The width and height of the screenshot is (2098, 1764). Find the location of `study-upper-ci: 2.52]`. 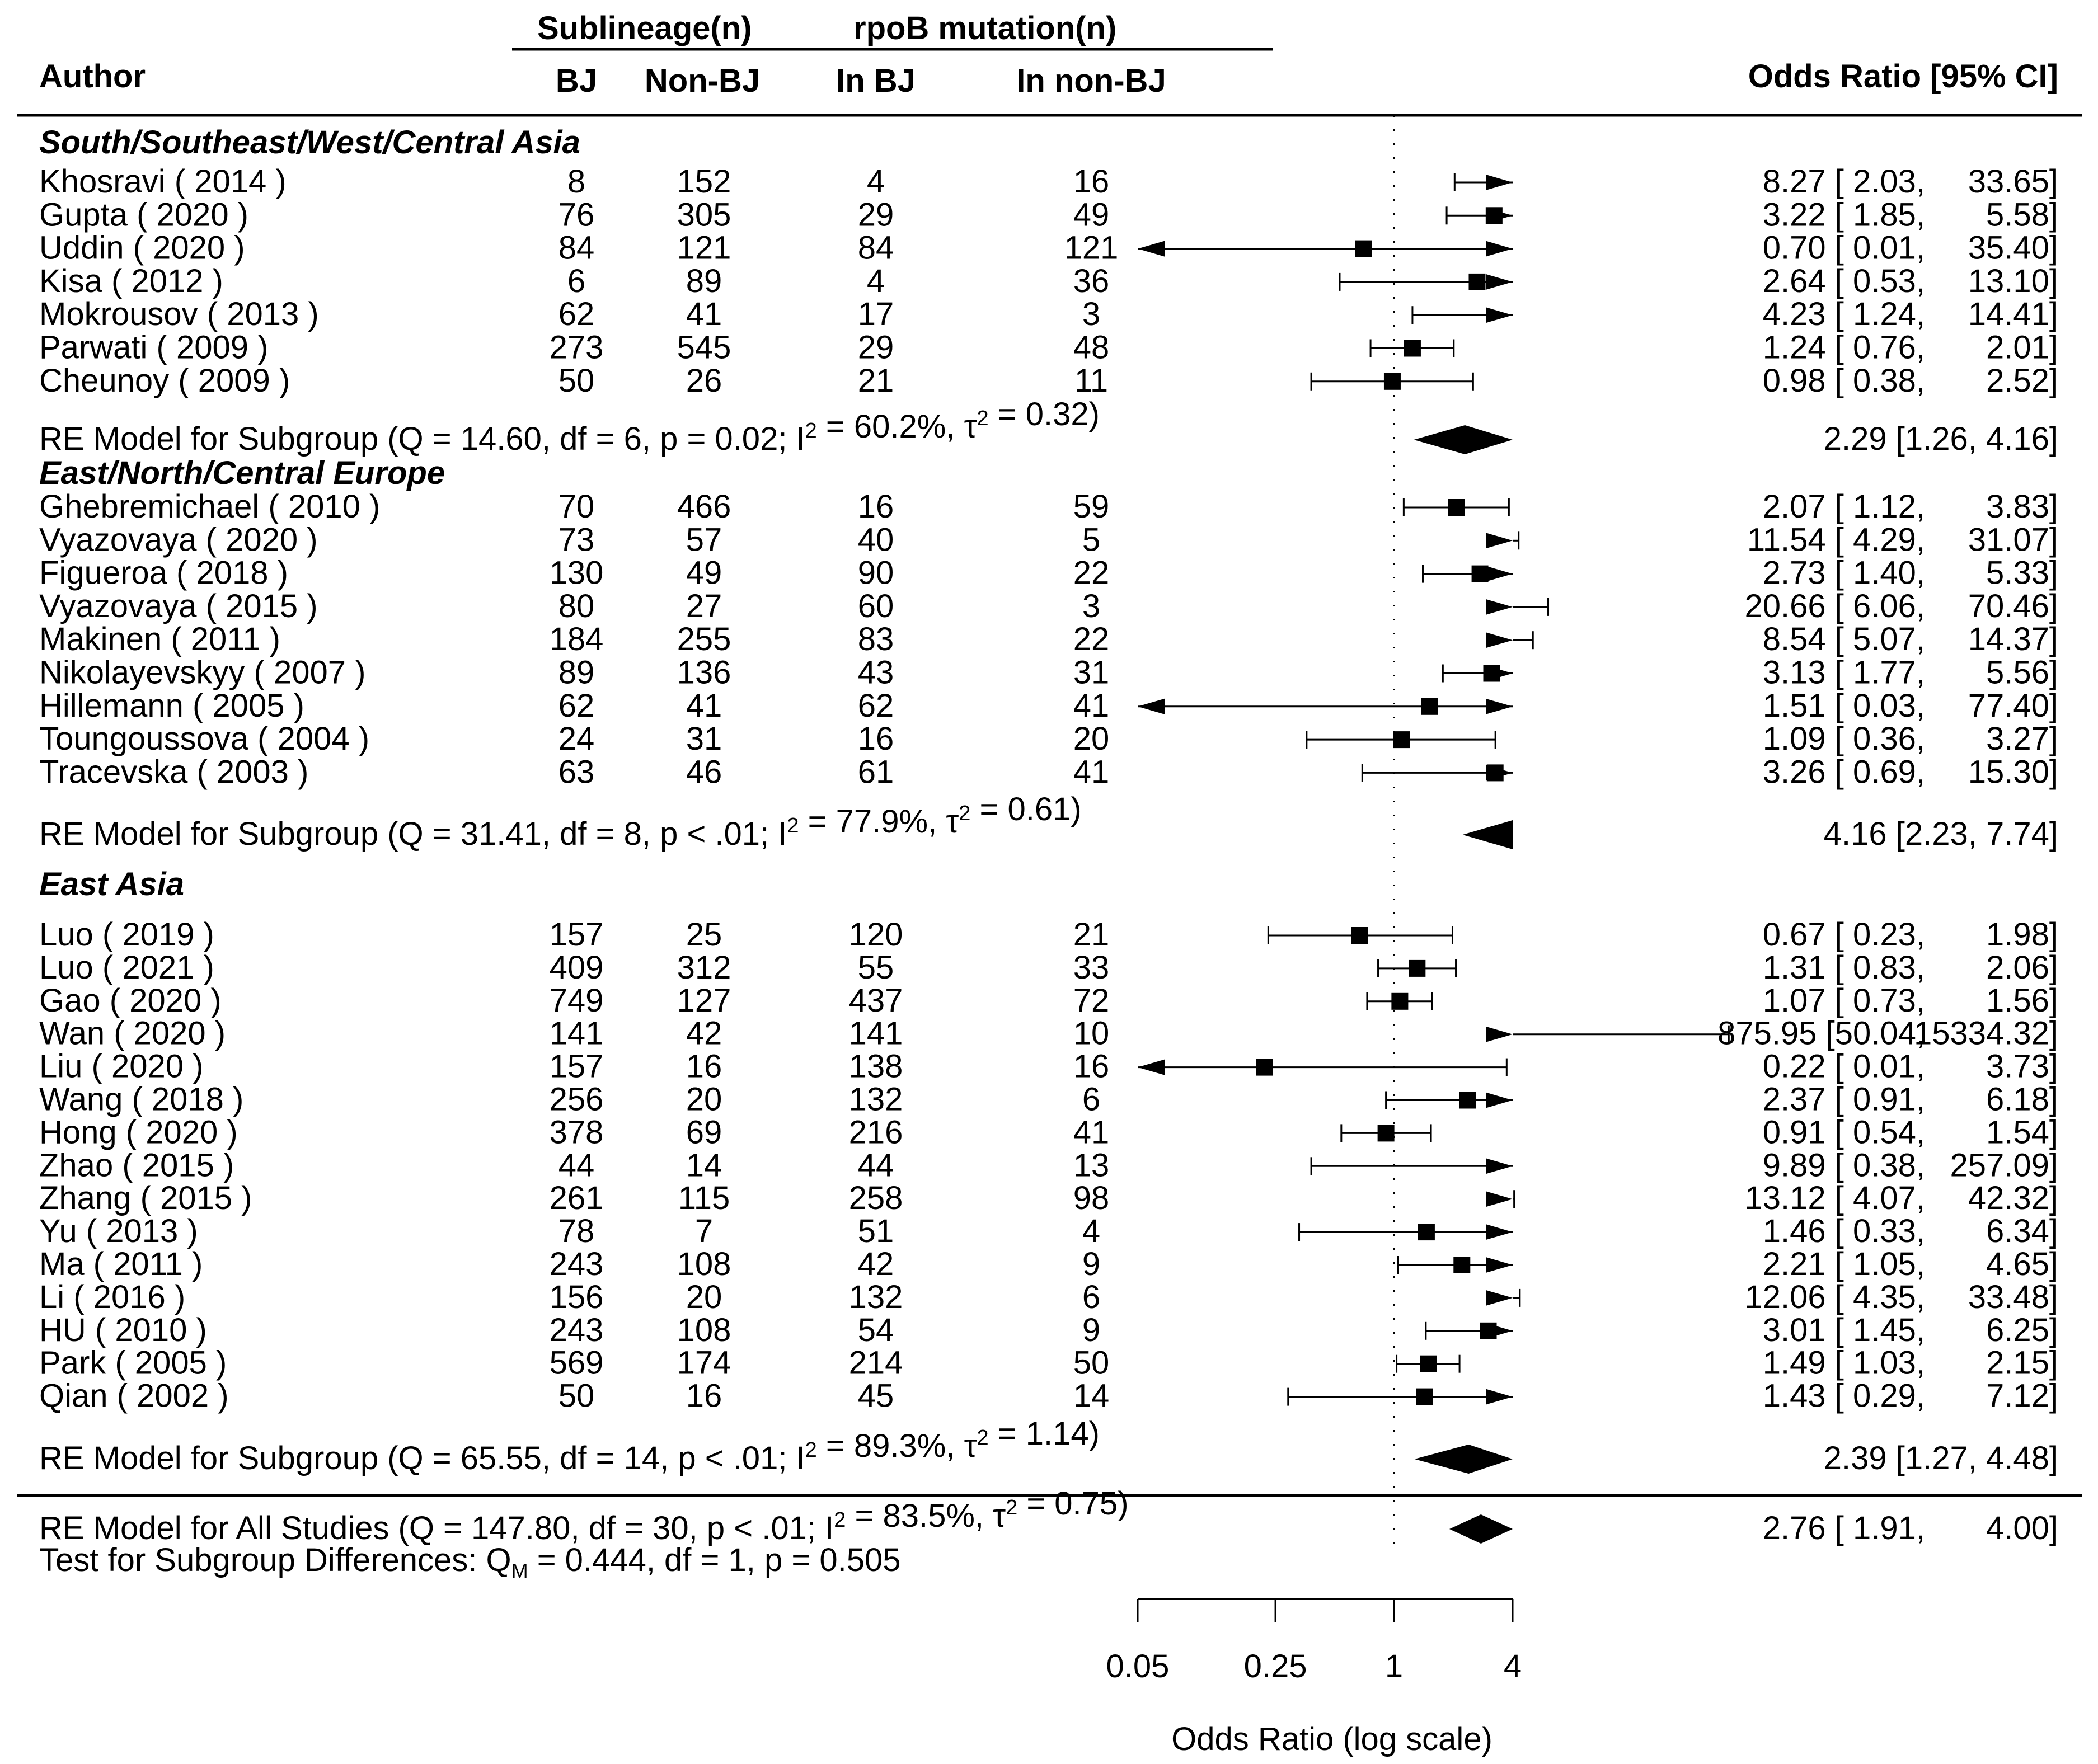

study-upper-ci: 2.52] is located at coordinates (2022, 381).